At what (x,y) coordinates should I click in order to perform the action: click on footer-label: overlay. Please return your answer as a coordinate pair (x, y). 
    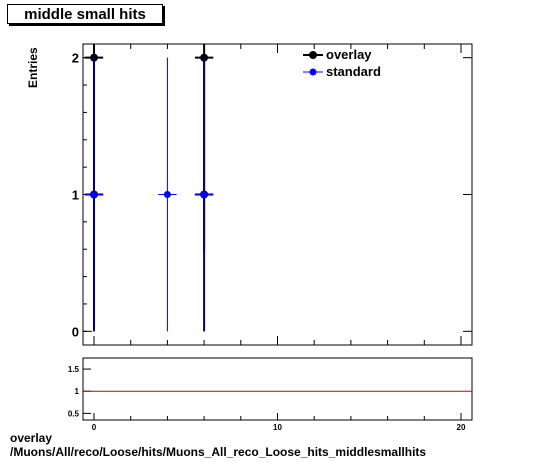
    Looking at the image, I should click on (31, 438).